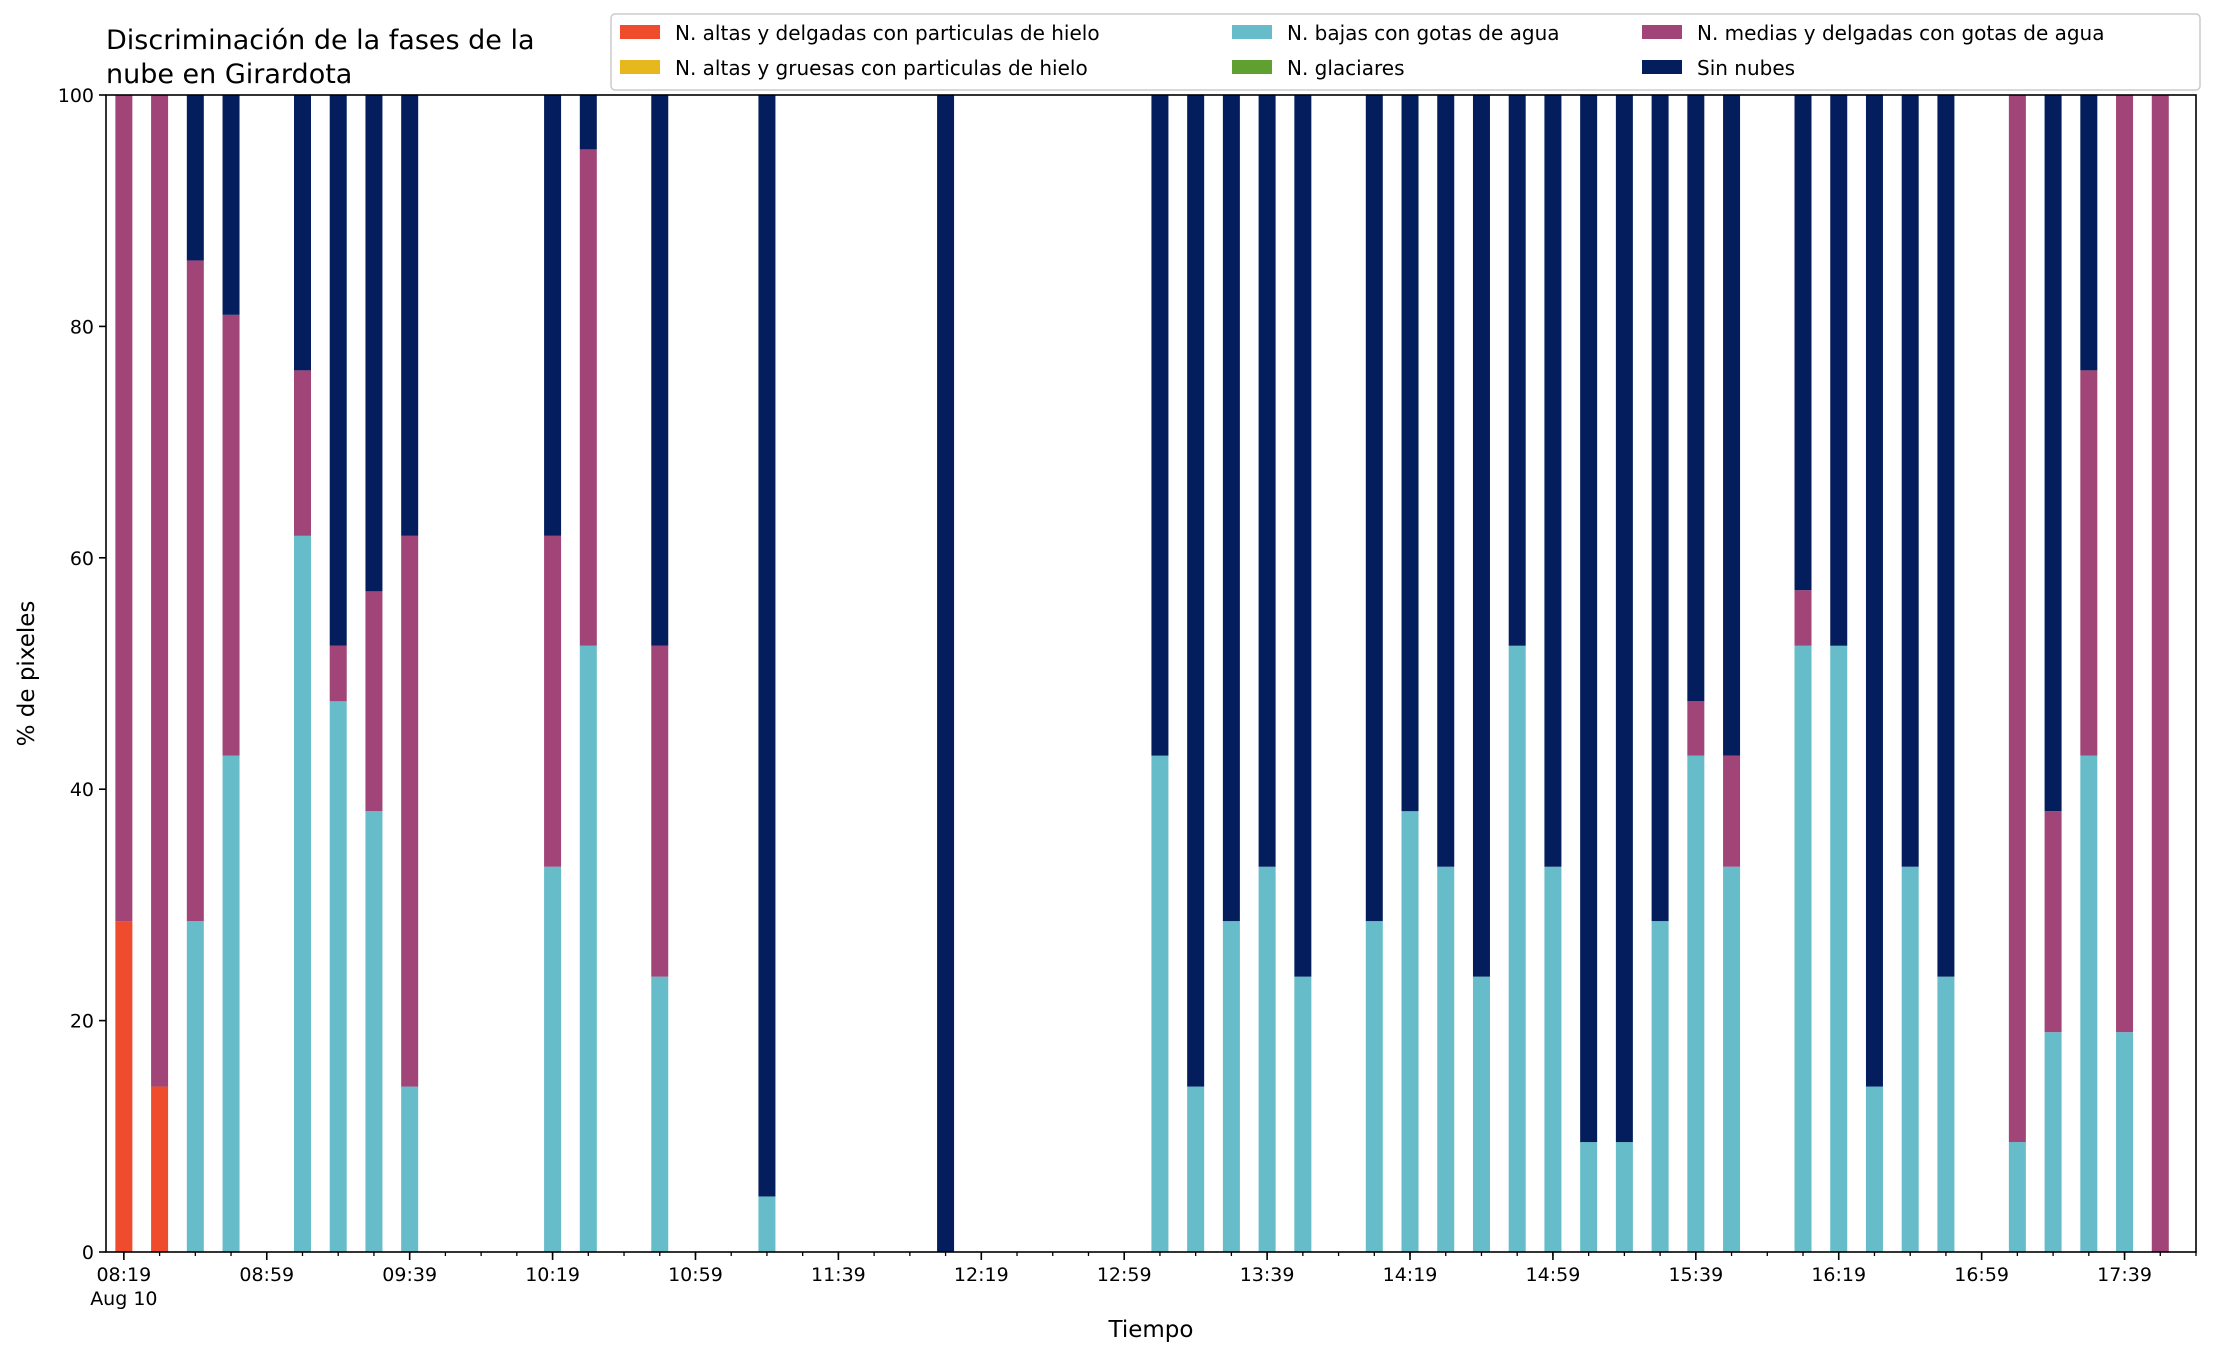 This screenshot has height=1355, width=2216. I want to click on y-tick-label: 0, so click(88, 1253).